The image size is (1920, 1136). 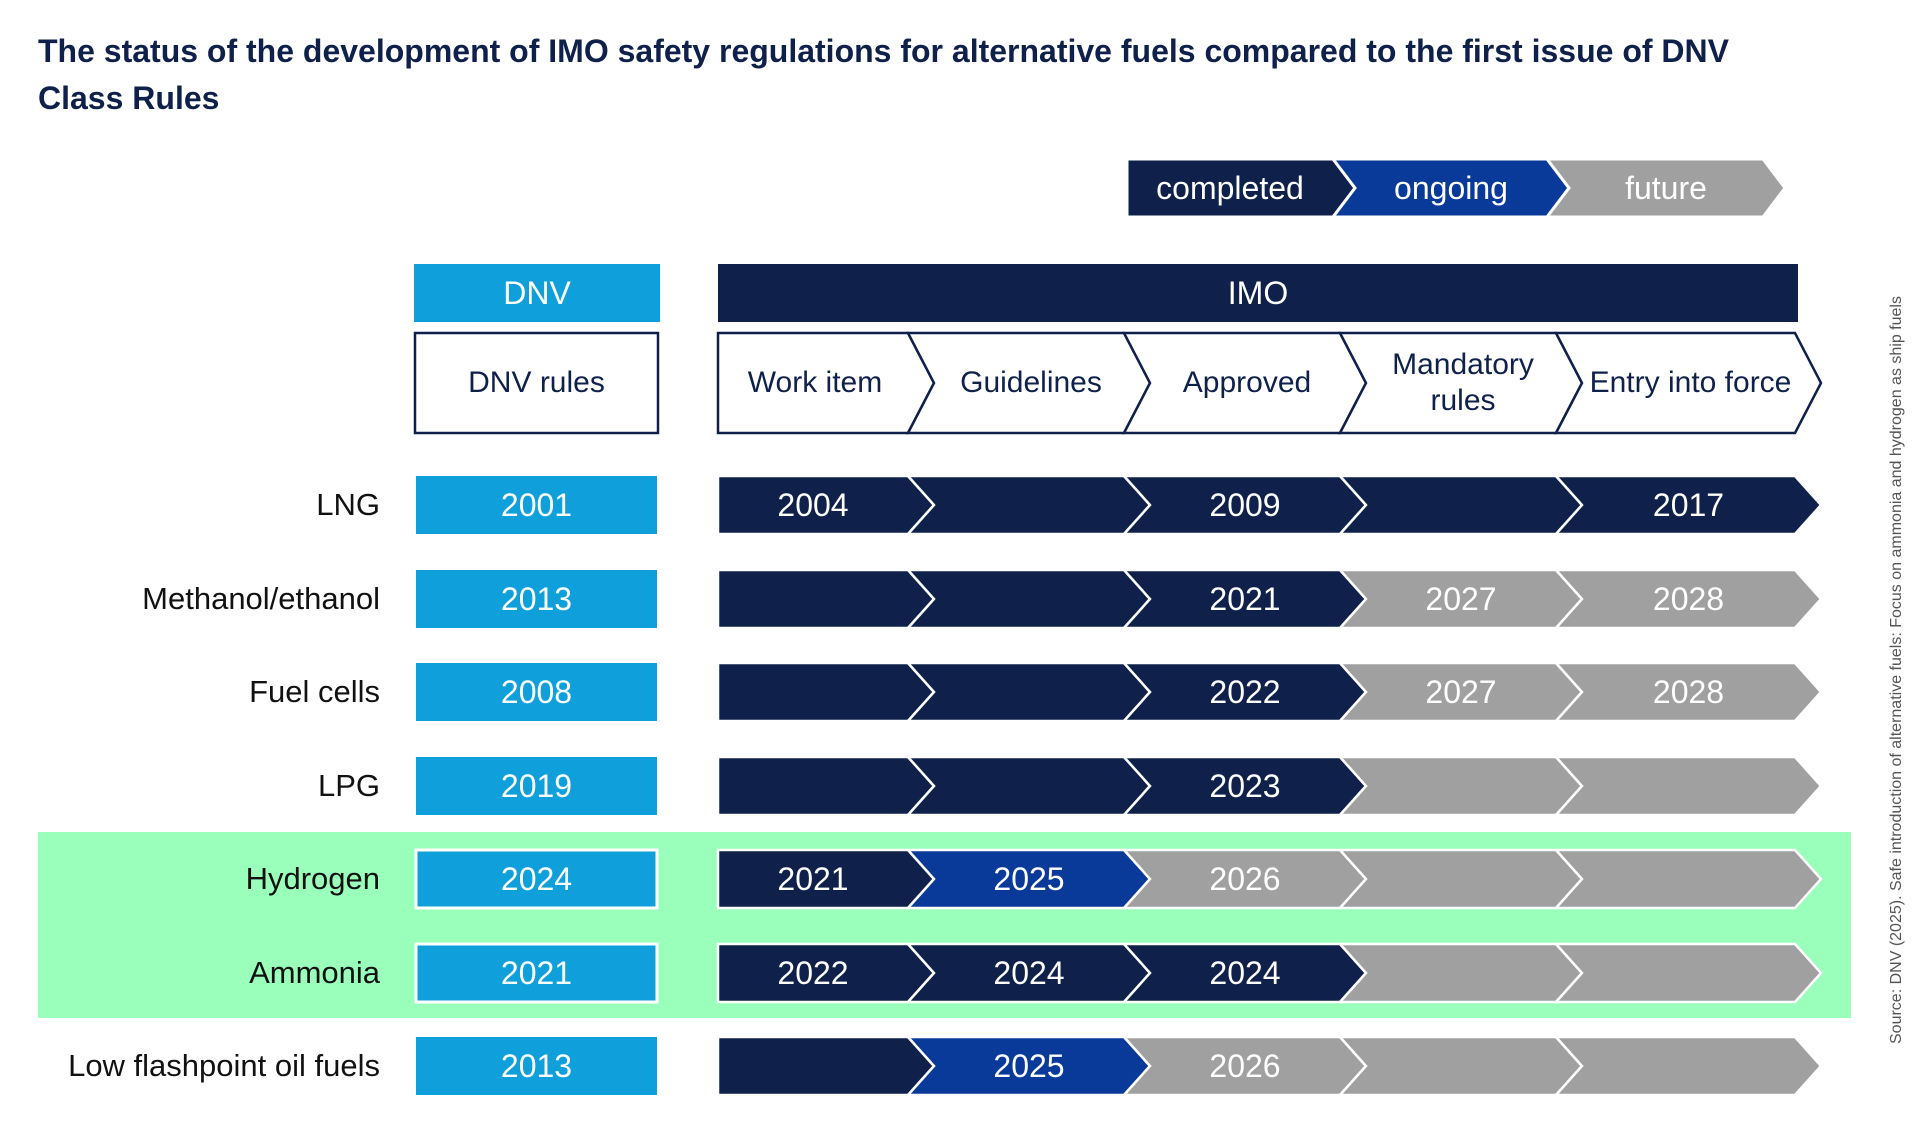 I want to click on fuel-label: Methanol/ethanol, so click(x=261, y=598).